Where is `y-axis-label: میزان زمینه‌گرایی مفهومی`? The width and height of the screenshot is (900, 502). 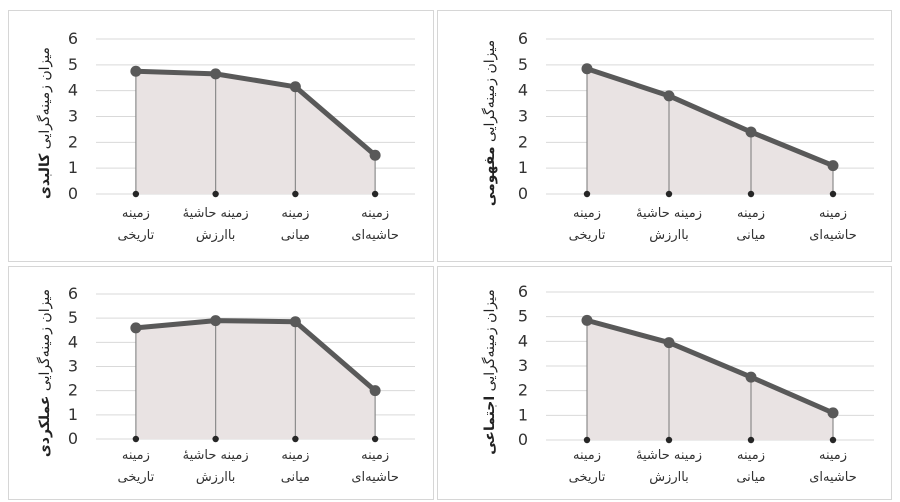
y-axis-label: میزان زمینه‌گرایی مفهومی is located at coordinates (490, 122).